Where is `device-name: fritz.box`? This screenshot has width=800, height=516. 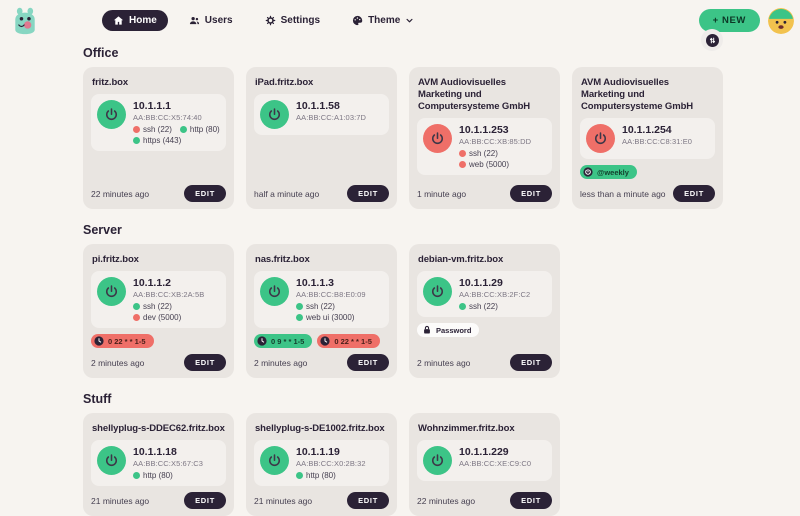 device-name: fritz.box is located at coordinates (110, 82).